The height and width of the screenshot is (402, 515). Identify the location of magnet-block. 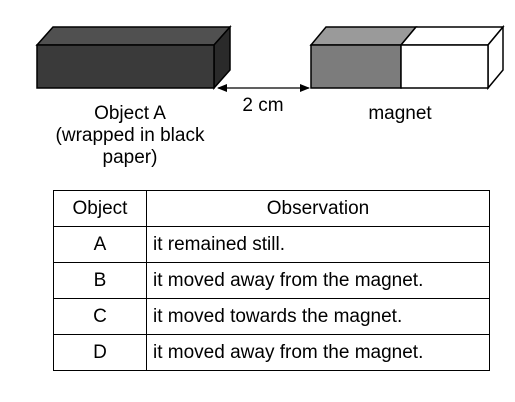
(407, 57).